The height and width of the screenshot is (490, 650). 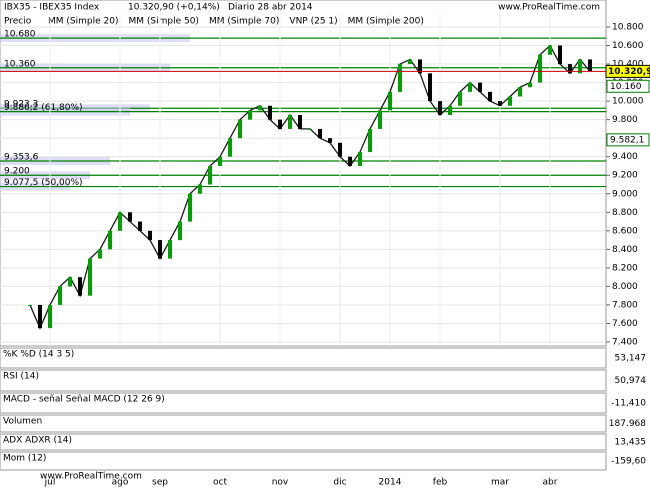 I want to click on legend-entry: MM (Simple 70), so click(x=244, y=22).